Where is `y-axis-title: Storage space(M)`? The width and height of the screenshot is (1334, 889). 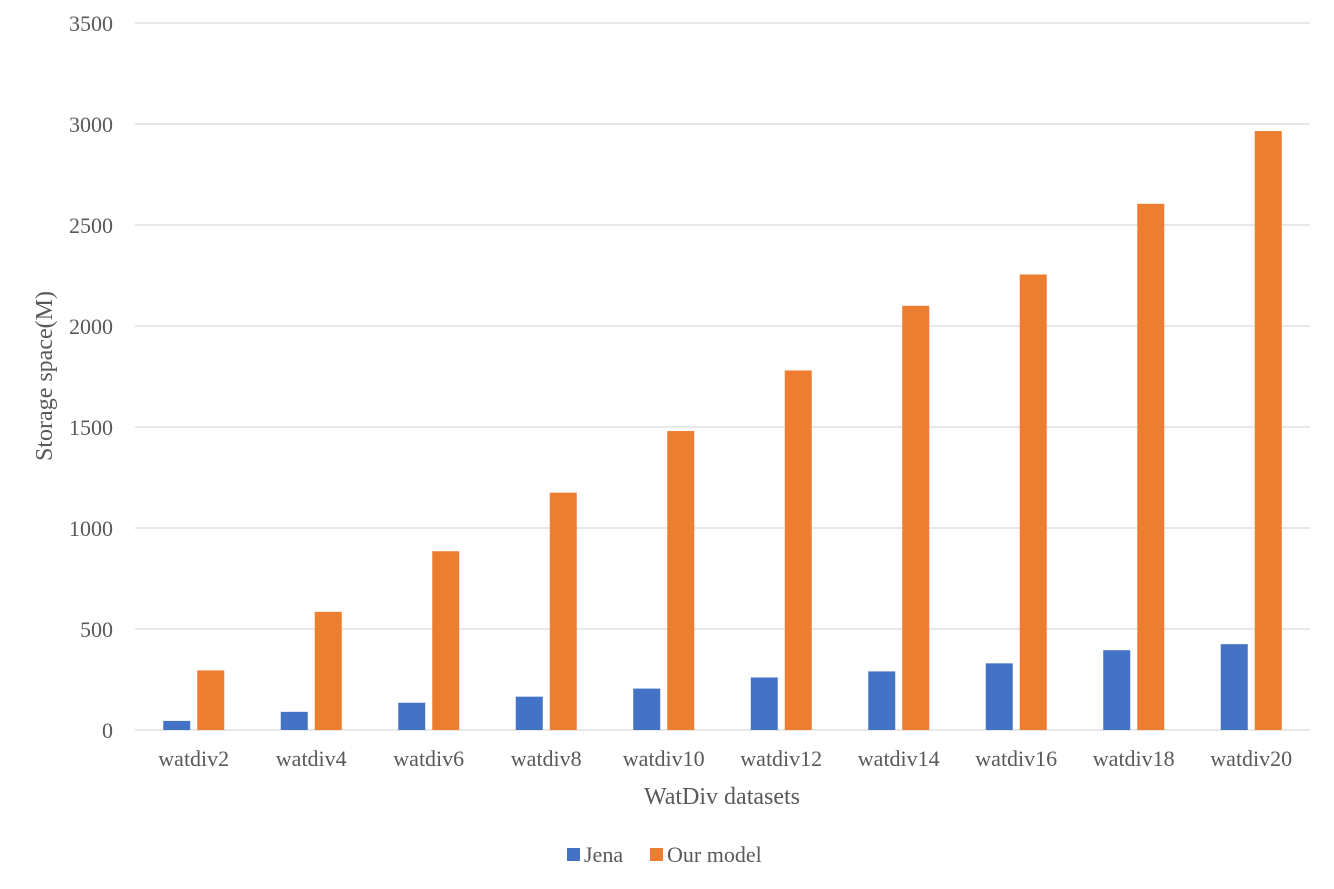
y-axis-title: Storage space(M) is located at coordinates (45, 376).